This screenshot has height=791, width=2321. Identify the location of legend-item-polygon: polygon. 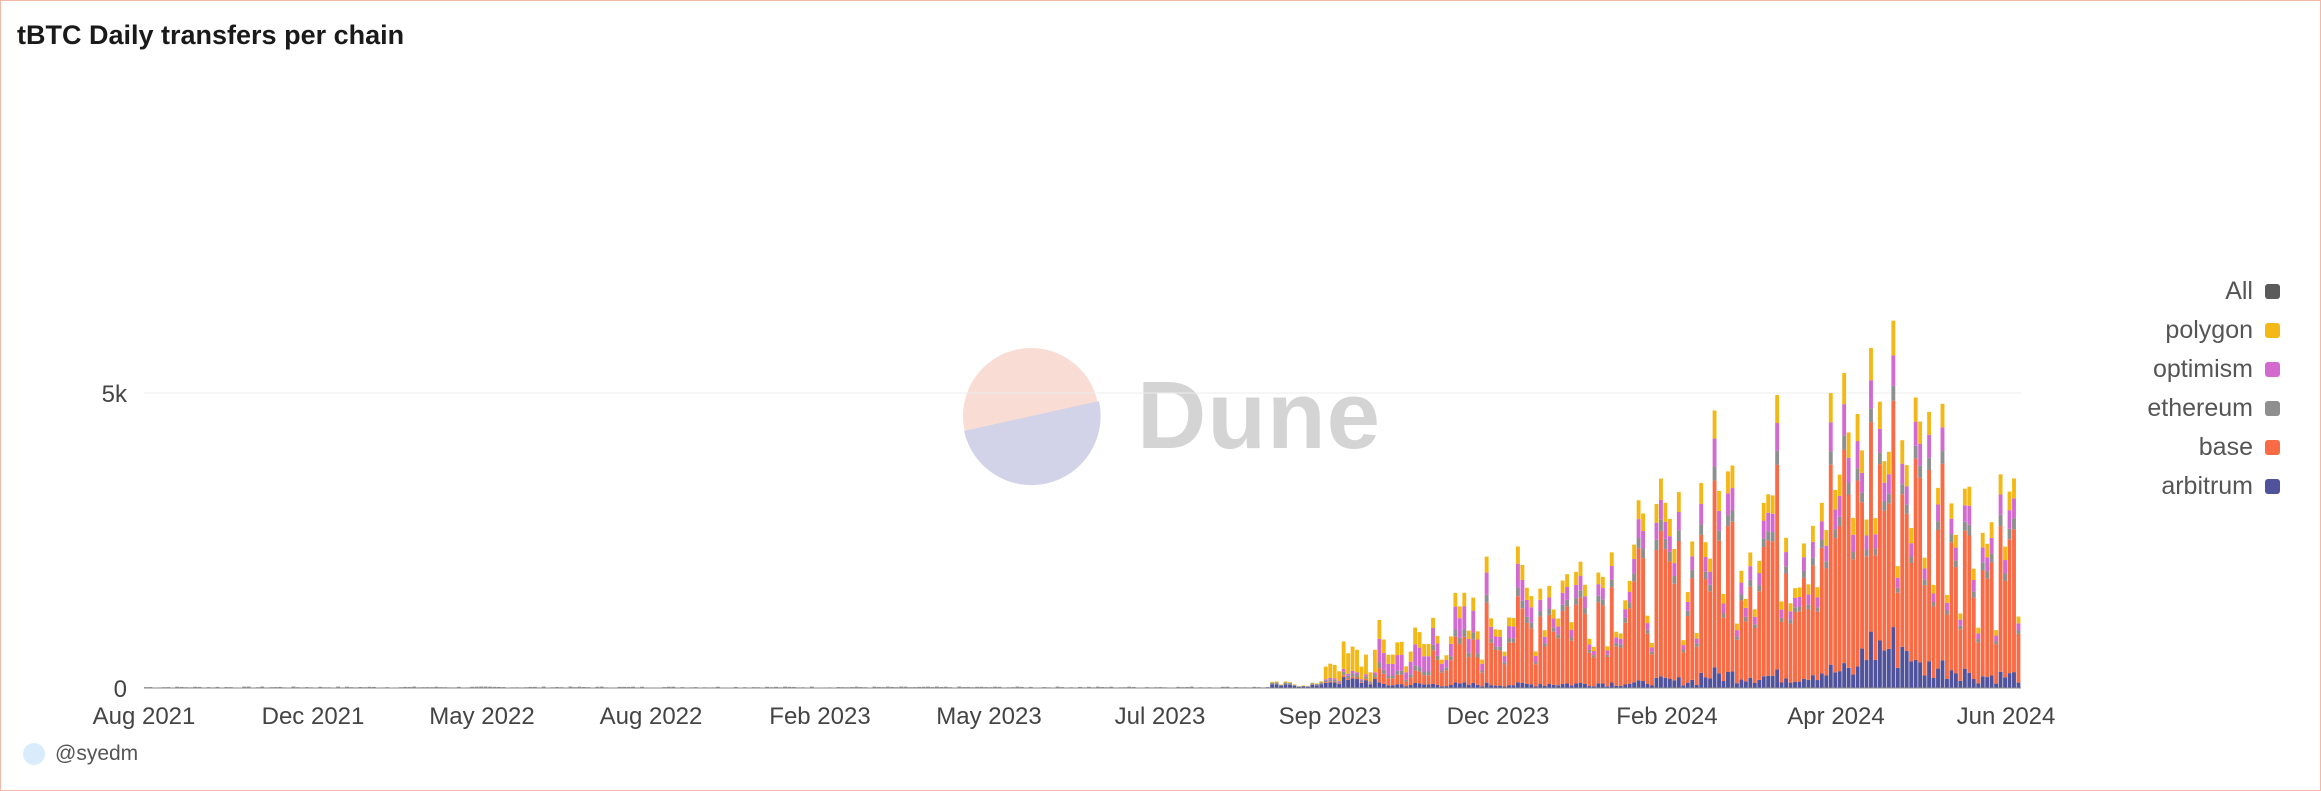
(2222, 330).